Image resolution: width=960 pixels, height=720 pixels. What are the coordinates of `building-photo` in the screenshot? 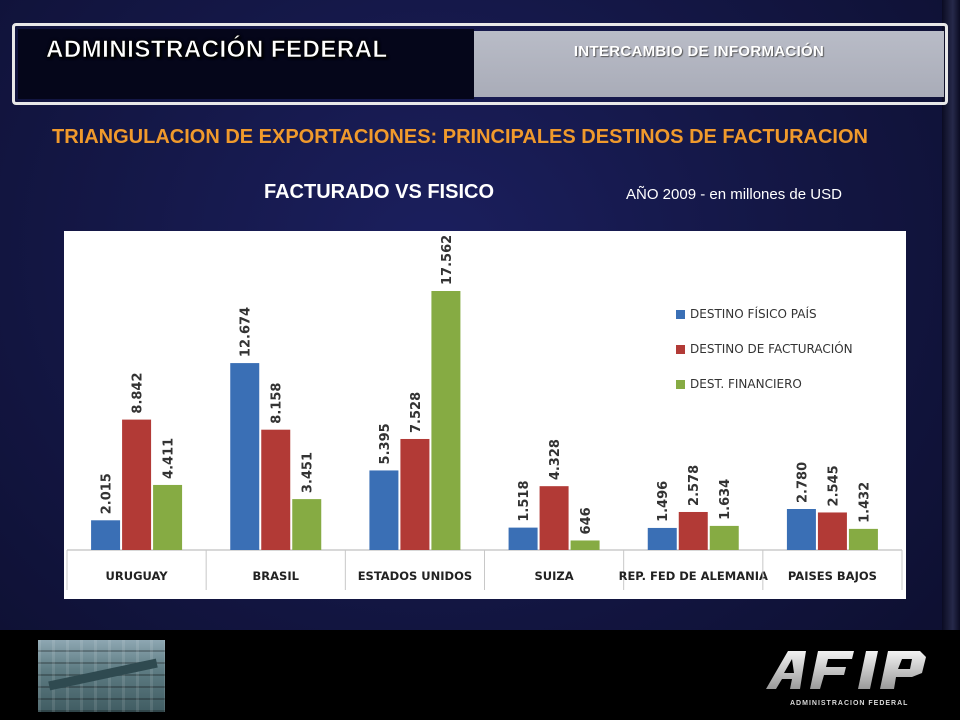 It's located at (101, 676).